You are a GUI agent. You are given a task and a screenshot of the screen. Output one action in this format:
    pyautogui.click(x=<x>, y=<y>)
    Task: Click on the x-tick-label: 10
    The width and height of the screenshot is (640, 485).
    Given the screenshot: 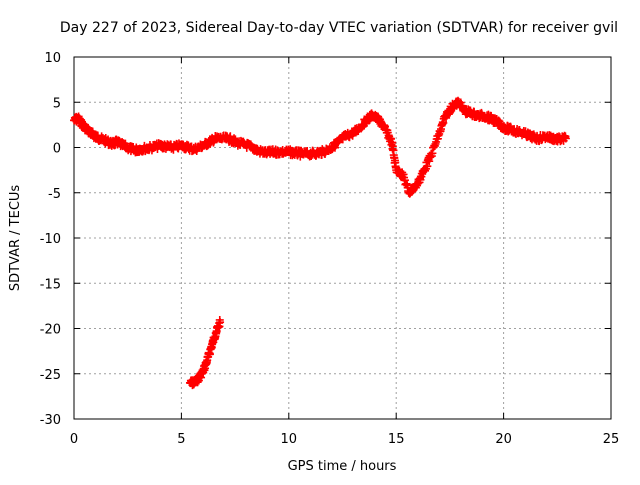 What is the action you would take?
    pyautogui.click(x=289, y=439)
    